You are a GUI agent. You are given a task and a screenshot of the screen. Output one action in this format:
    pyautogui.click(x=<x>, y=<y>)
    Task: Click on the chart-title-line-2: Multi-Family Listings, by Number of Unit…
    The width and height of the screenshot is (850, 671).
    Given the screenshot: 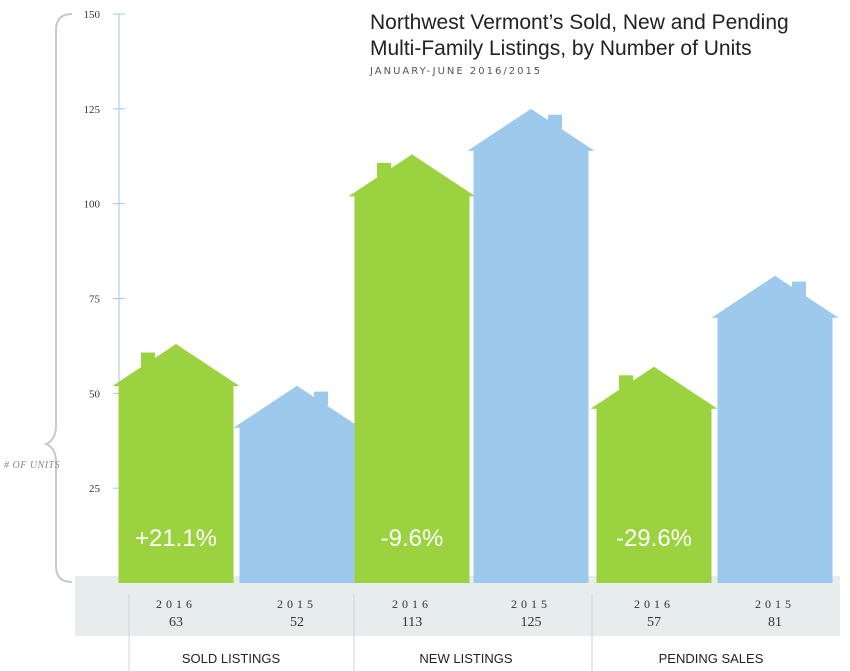 What is the action you would take?
    pyautogui.click(x=561, y=48)
    